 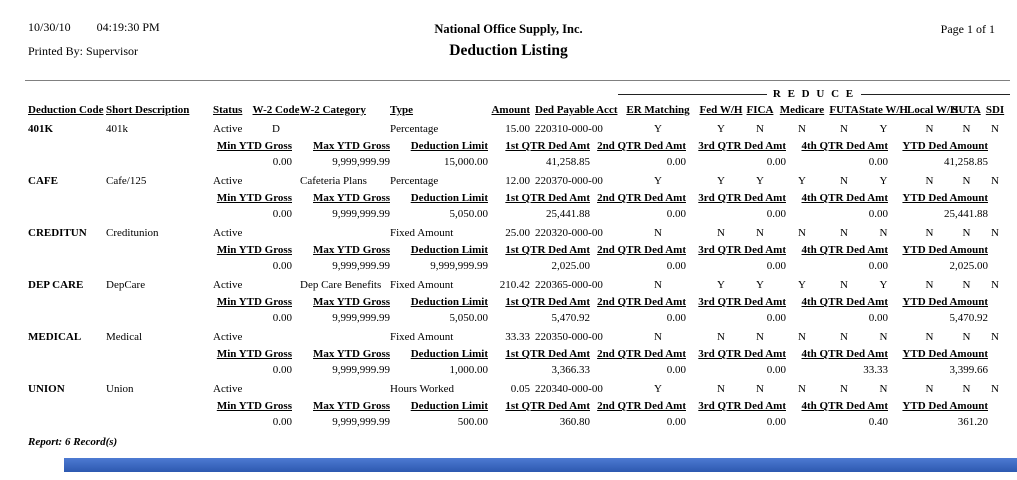 I want to click on deduction-code: CAFE, so click(x=43, y=181).